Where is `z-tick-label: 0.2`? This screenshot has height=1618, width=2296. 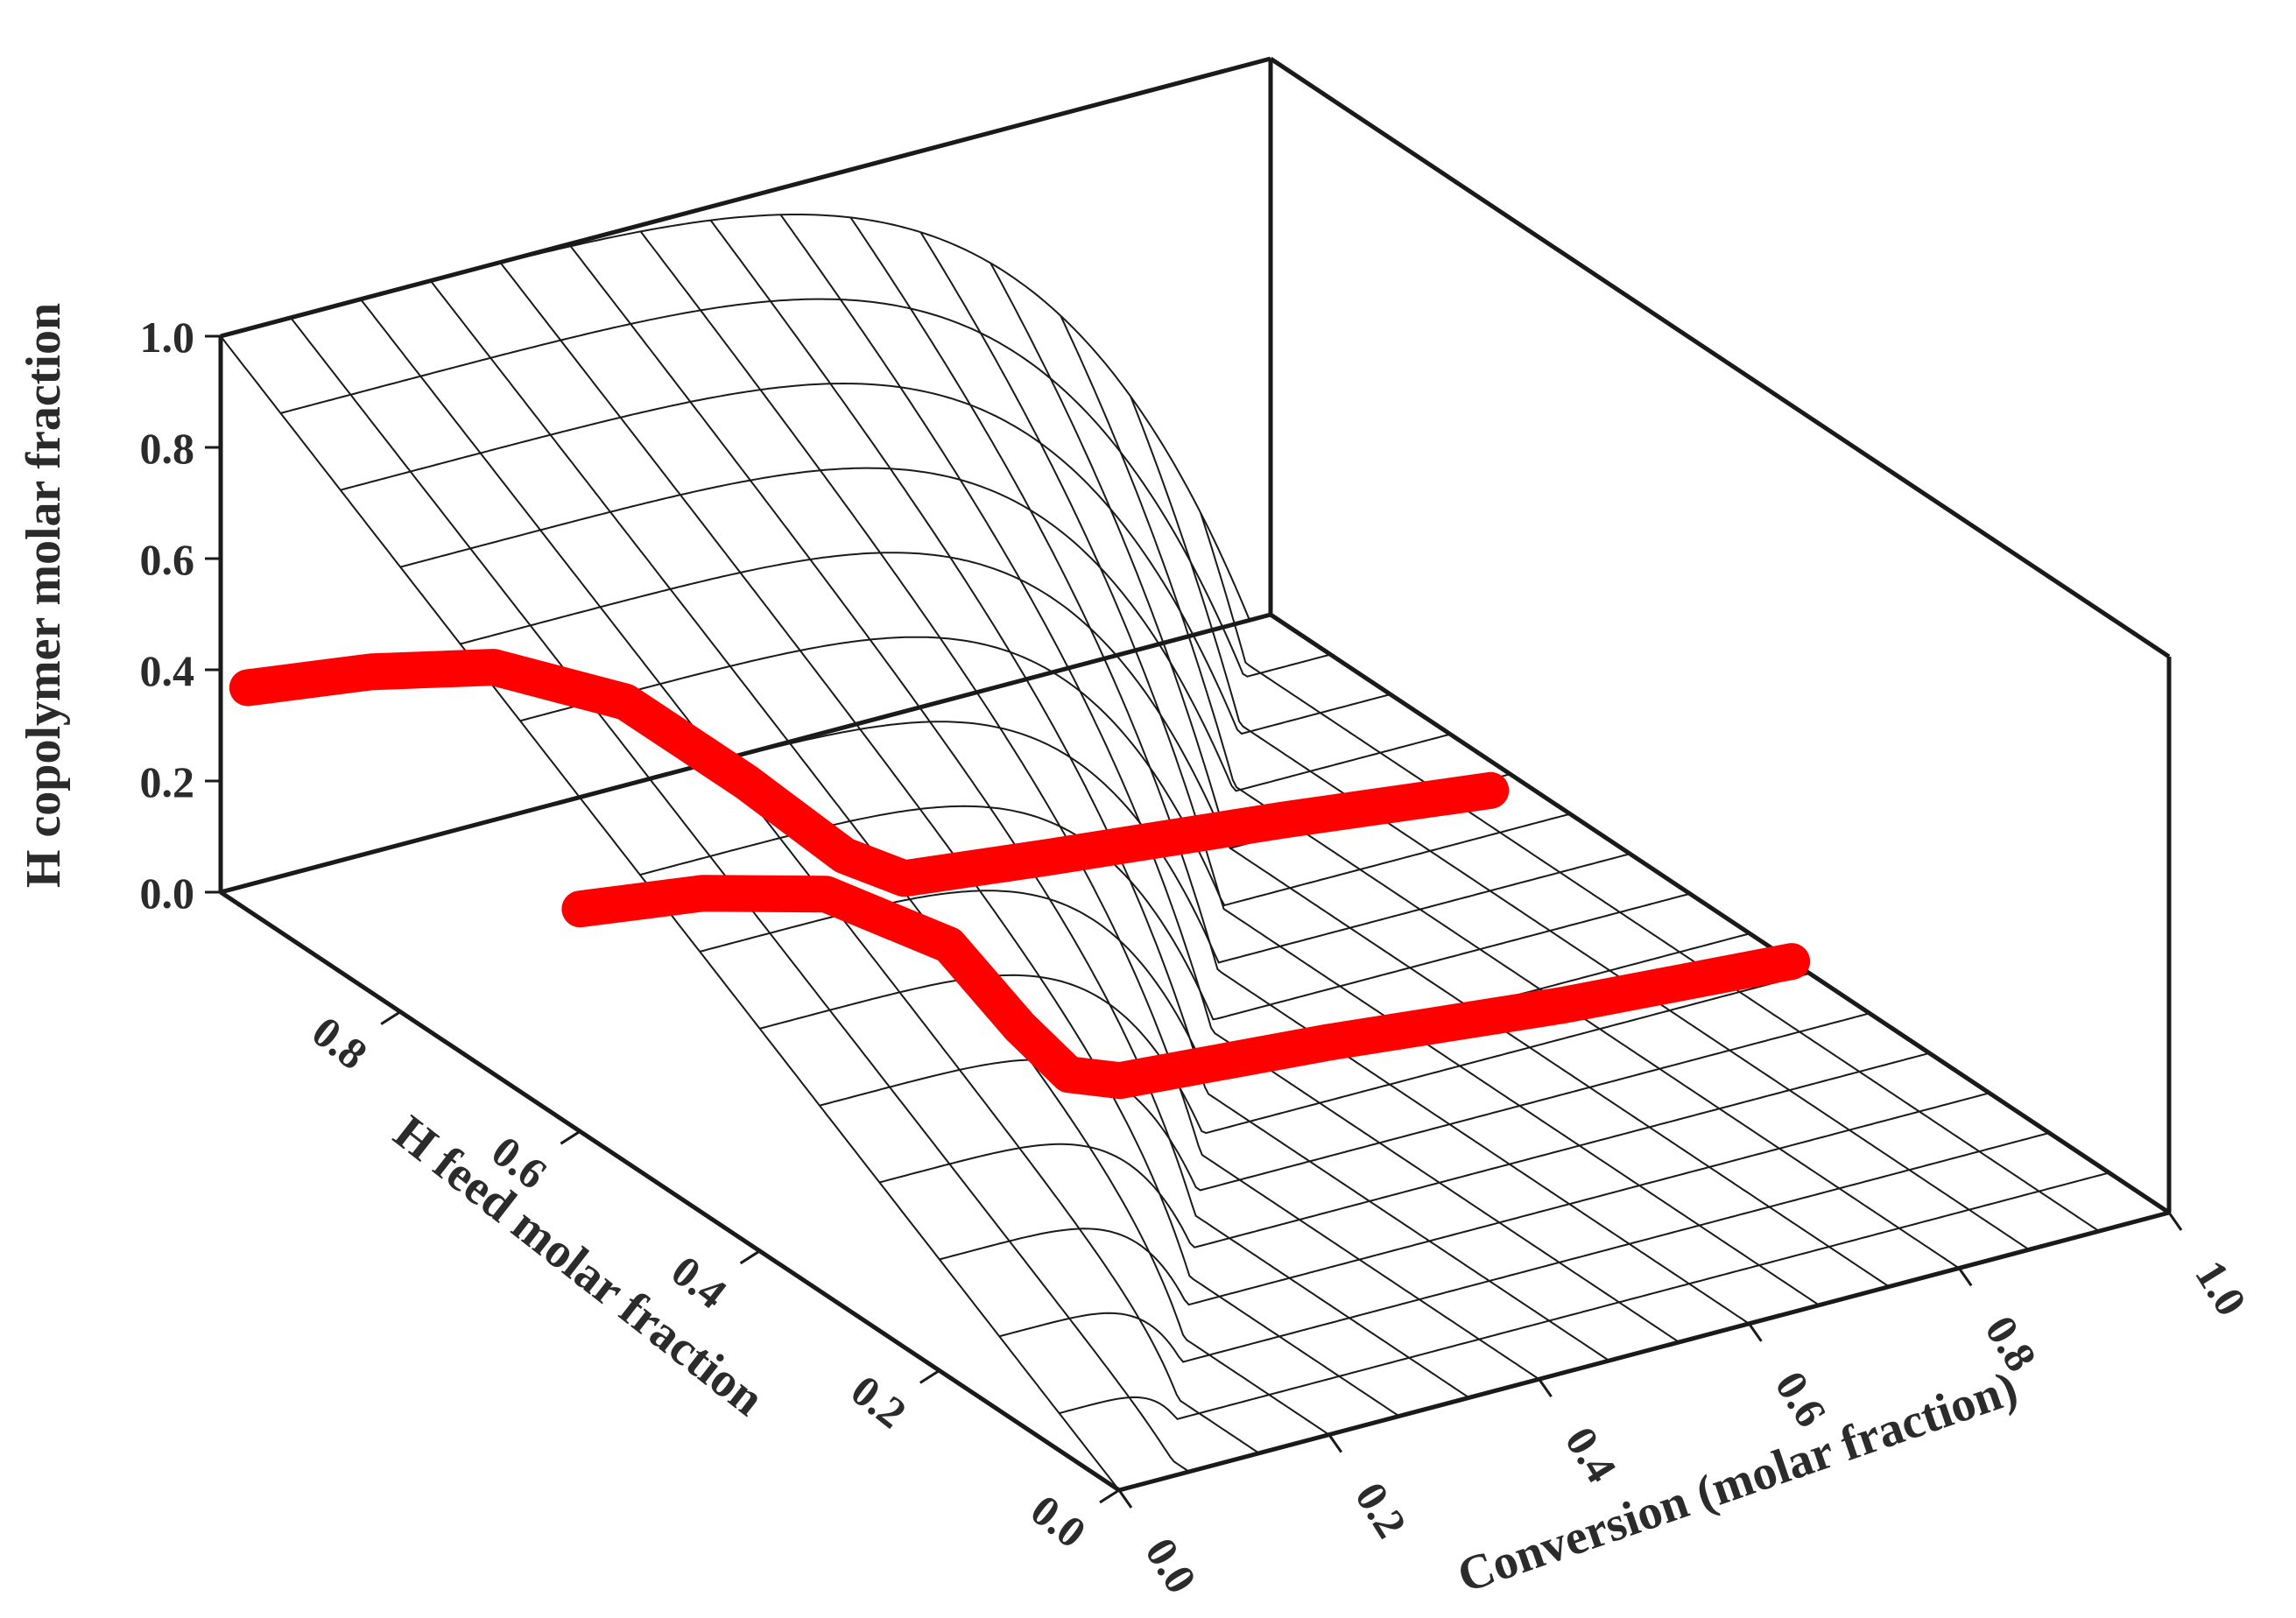 z-tick-label: 0.2 is located at coordinates (167, 781).